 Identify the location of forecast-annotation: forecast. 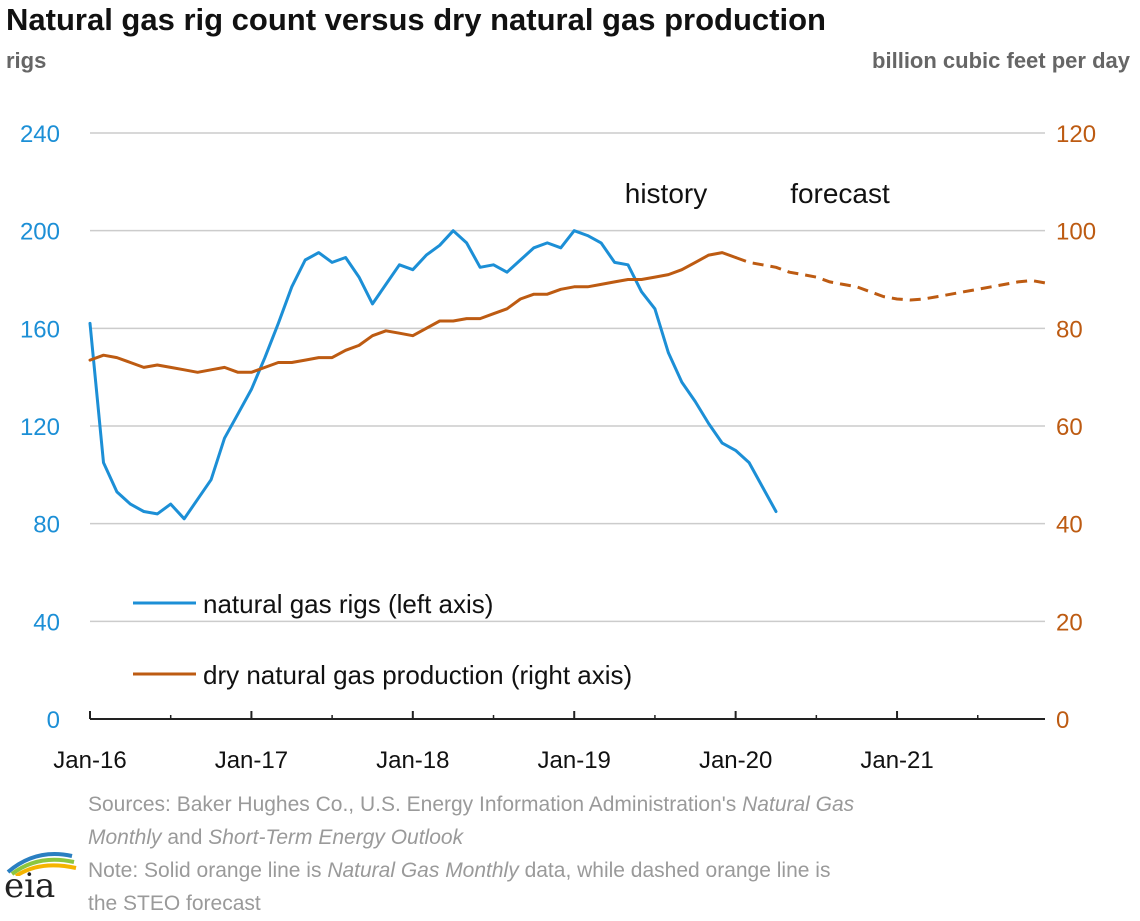
(840, 193).